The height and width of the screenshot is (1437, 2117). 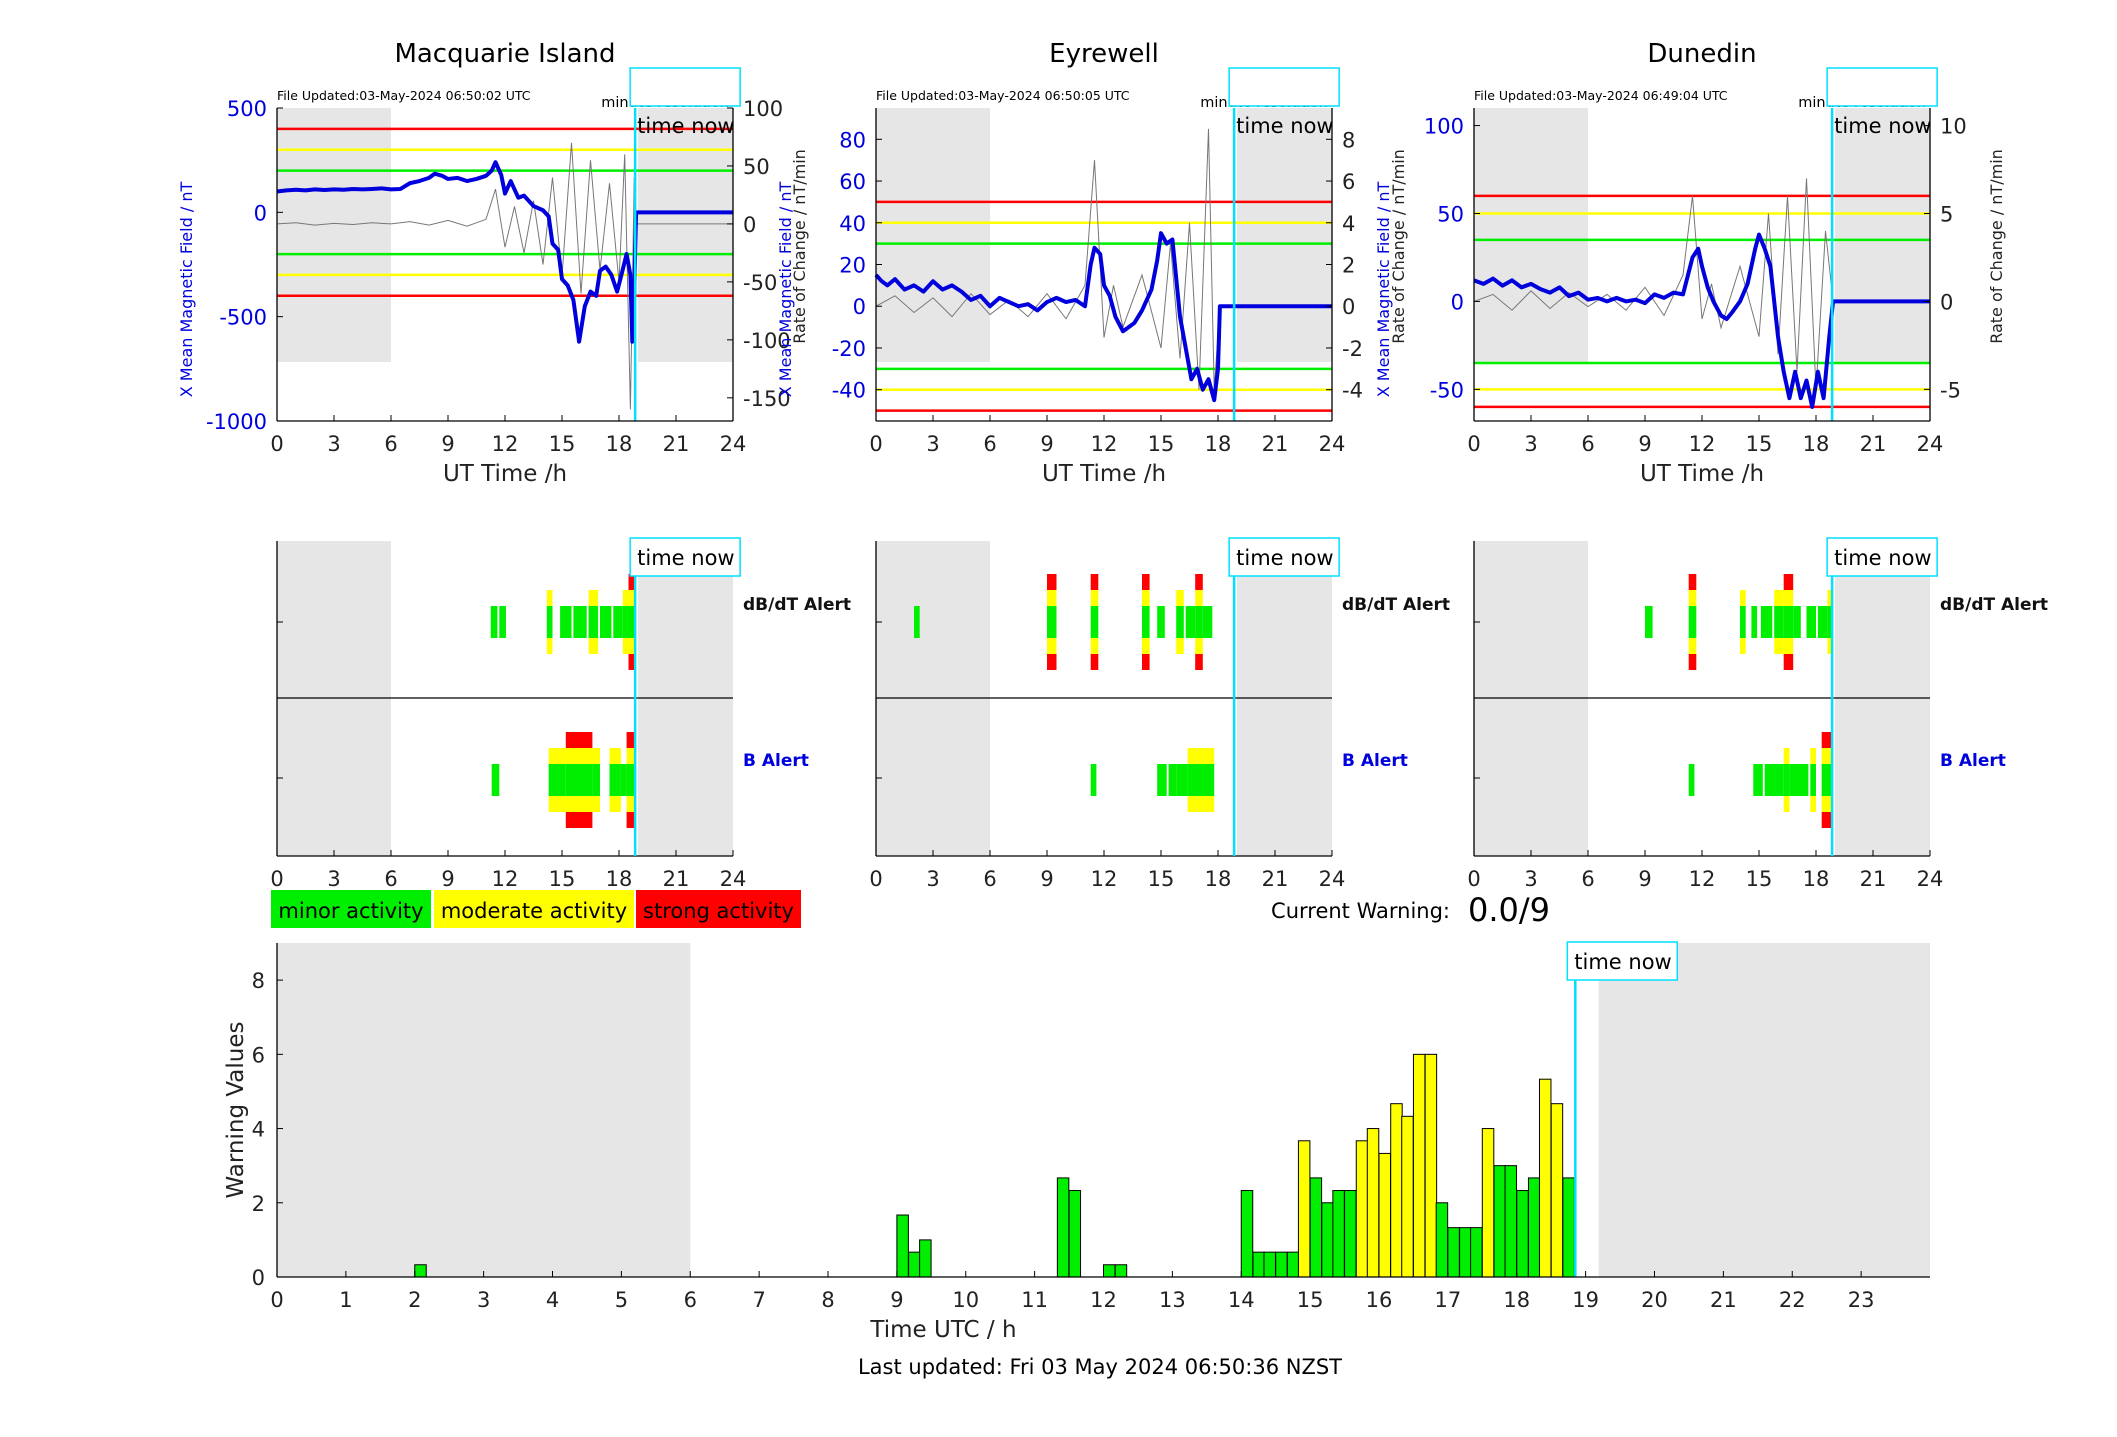 I want to click on night-shade, so click(x=1764, y=1110).